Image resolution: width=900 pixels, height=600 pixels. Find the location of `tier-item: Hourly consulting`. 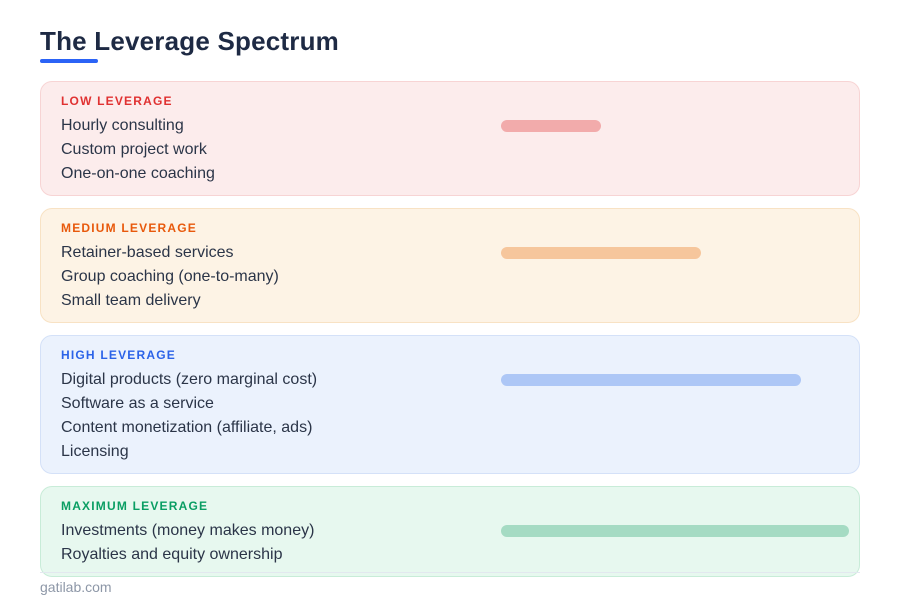

tier-item: Hourly consulting is located at coordinates (122, 125).